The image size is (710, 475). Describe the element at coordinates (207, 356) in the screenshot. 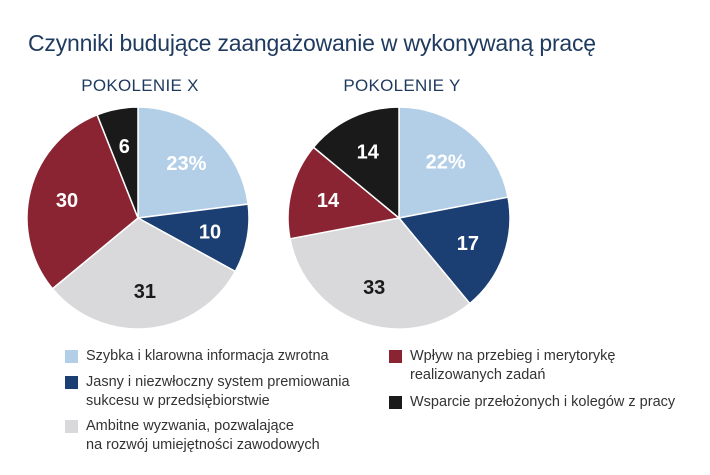

I see `legend-label: Szybka i klarowna informacja zwrotna` at that location.